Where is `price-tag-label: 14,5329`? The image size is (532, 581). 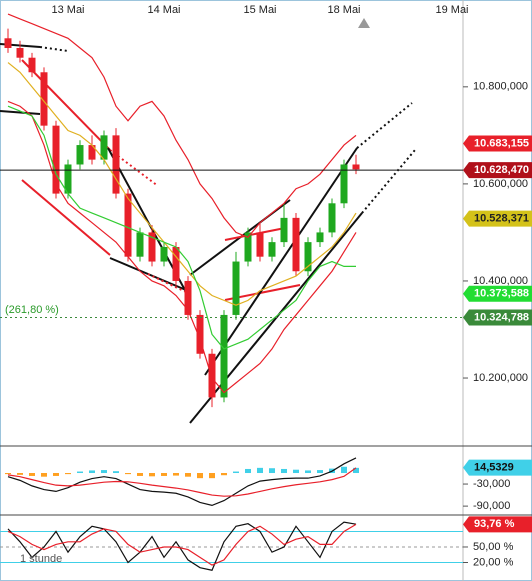
price-tag-label: 14,5329 is located at coordinates (494, 468).